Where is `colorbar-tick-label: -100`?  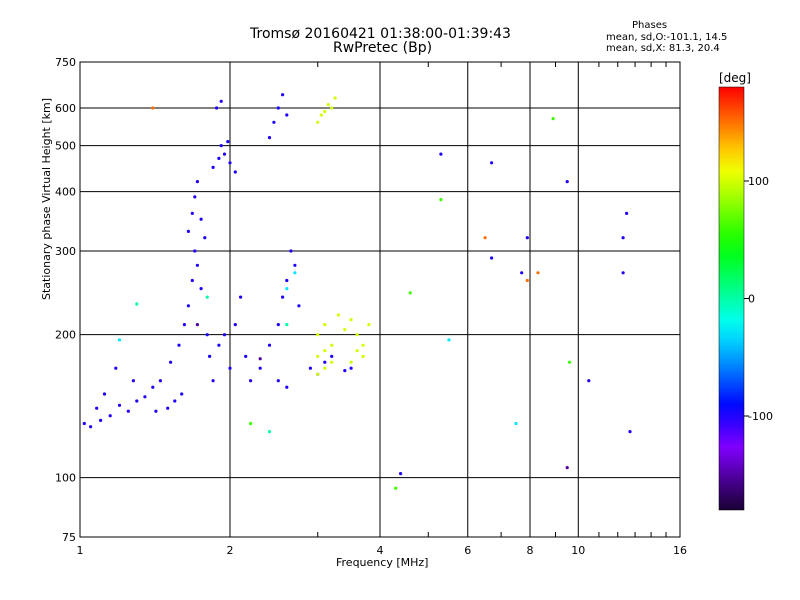 colorbar-tick-label: -100 is located at coordinates (760, 416).